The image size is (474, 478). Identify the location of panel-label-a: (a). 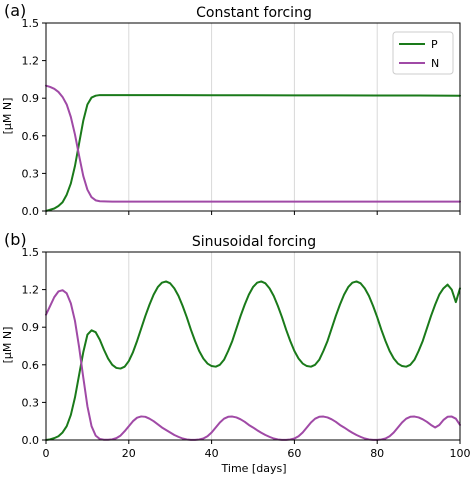
(15, 10).